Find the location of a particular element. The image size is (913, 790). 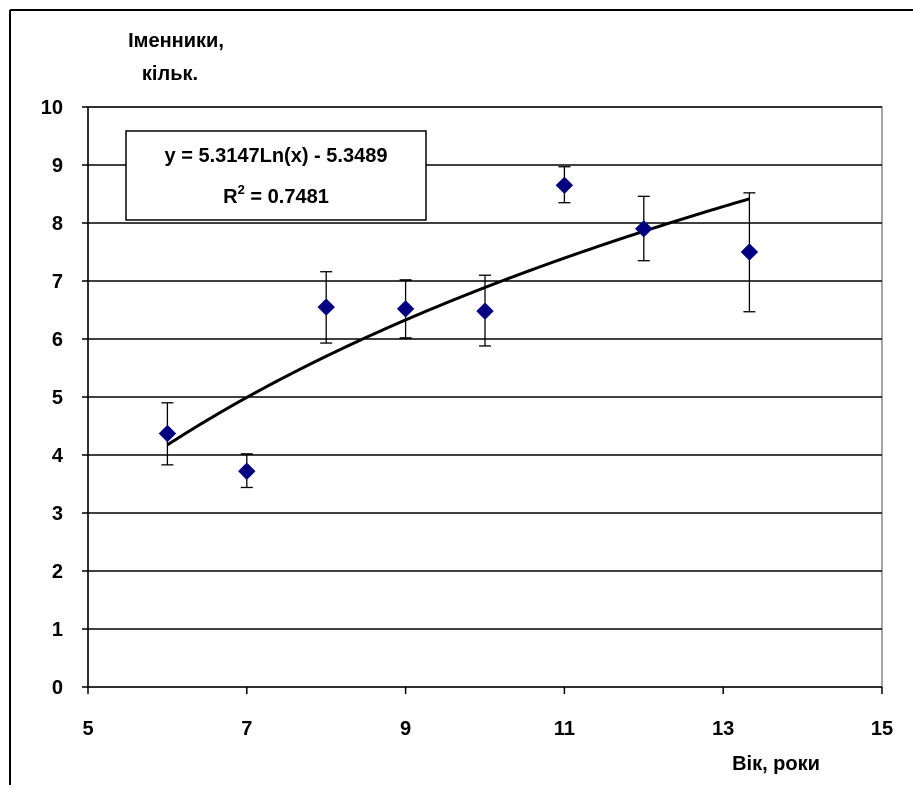

y-tick-label-7: 7 is located at coordinates (57, 282).